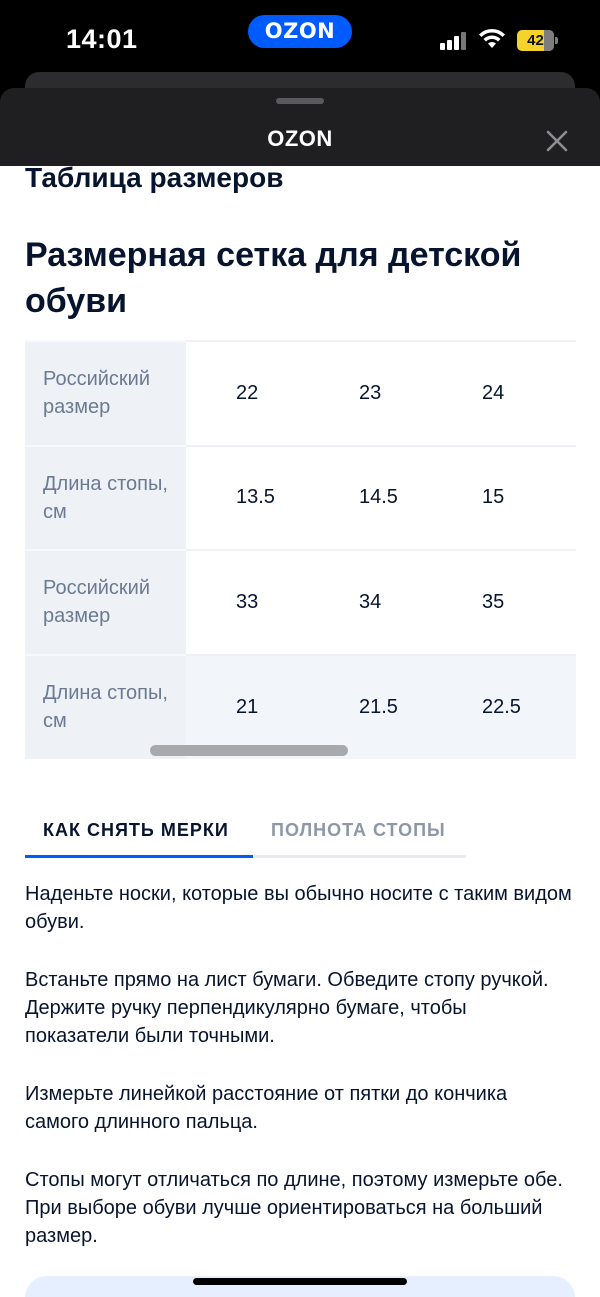 The height and width of the screenshot is (1297, 600). I want to click on info-box, so click(300, 1286).